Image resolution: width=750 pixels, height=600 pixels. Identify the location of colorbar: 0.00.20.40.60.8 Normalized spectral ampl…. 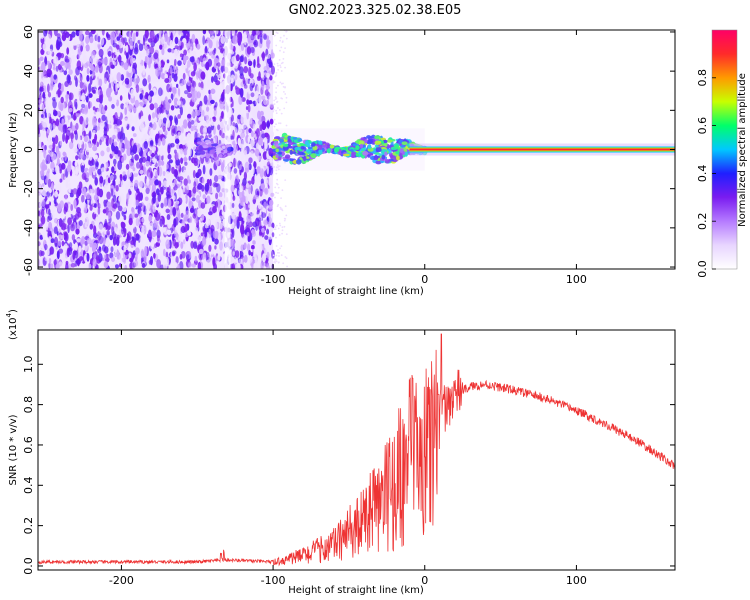
(722, 153).